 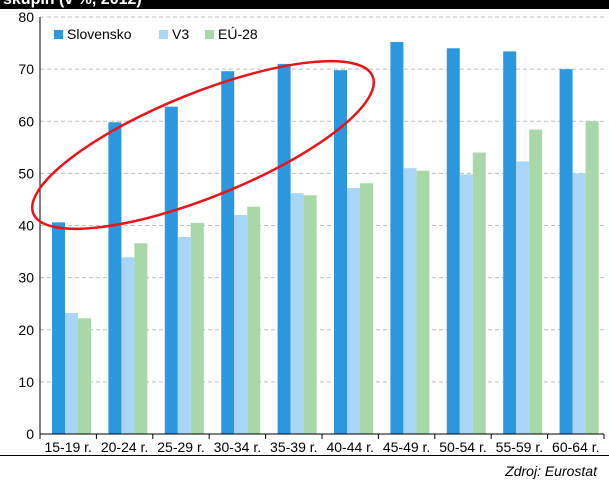 I want to click on y-tick-label: 70, so click(x=26, y=69).